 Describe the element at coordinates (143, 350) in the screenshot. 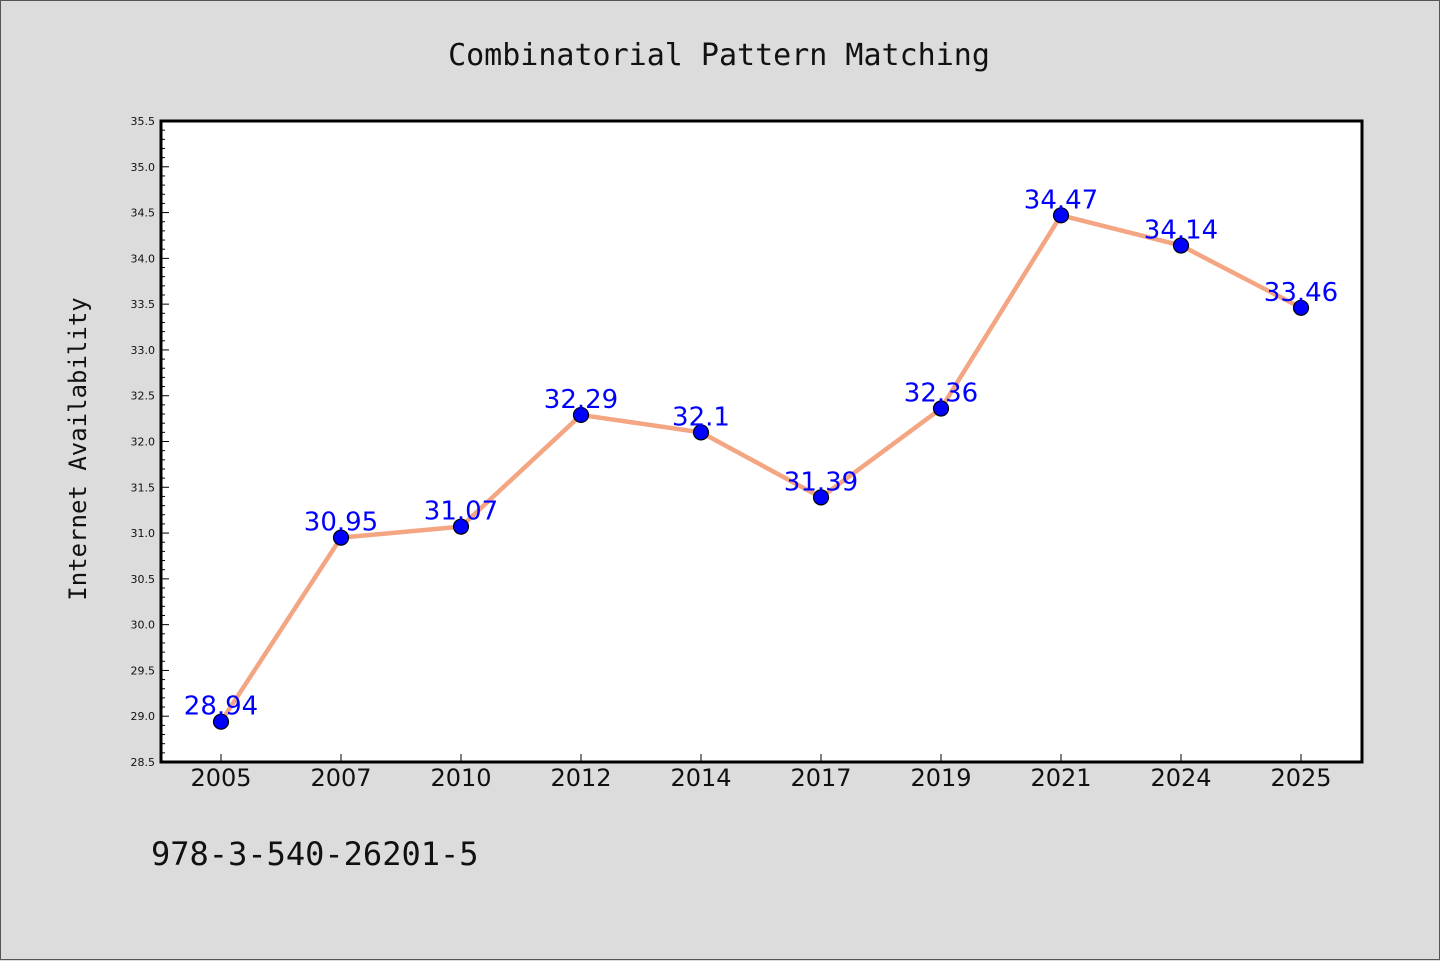

I see `y-tick-label: 33.0` at that location.